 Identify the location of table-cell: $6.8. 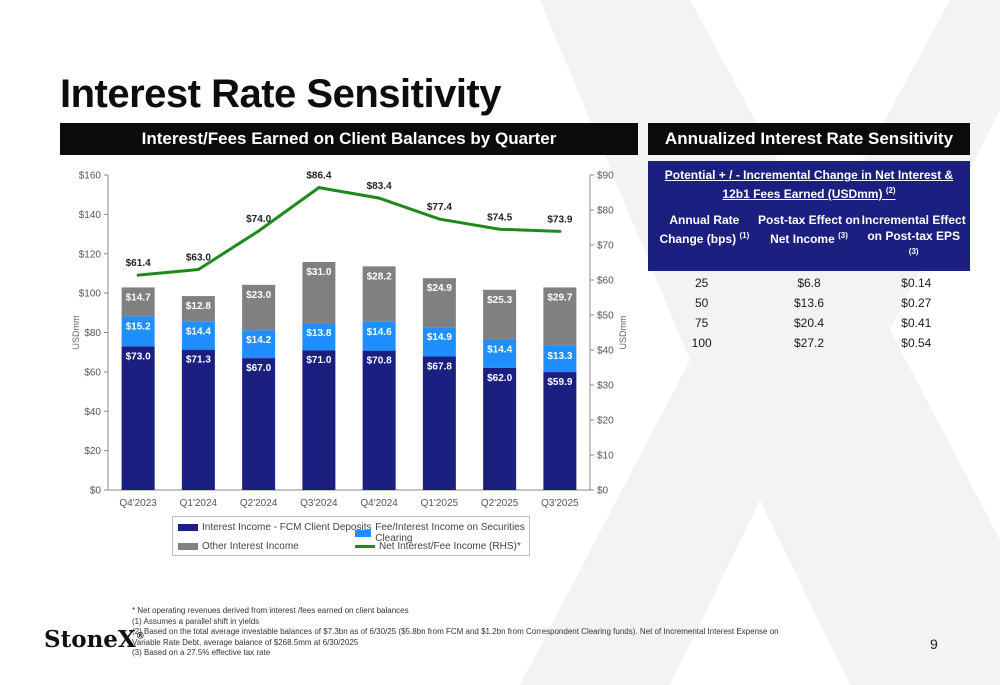
(809, 283).